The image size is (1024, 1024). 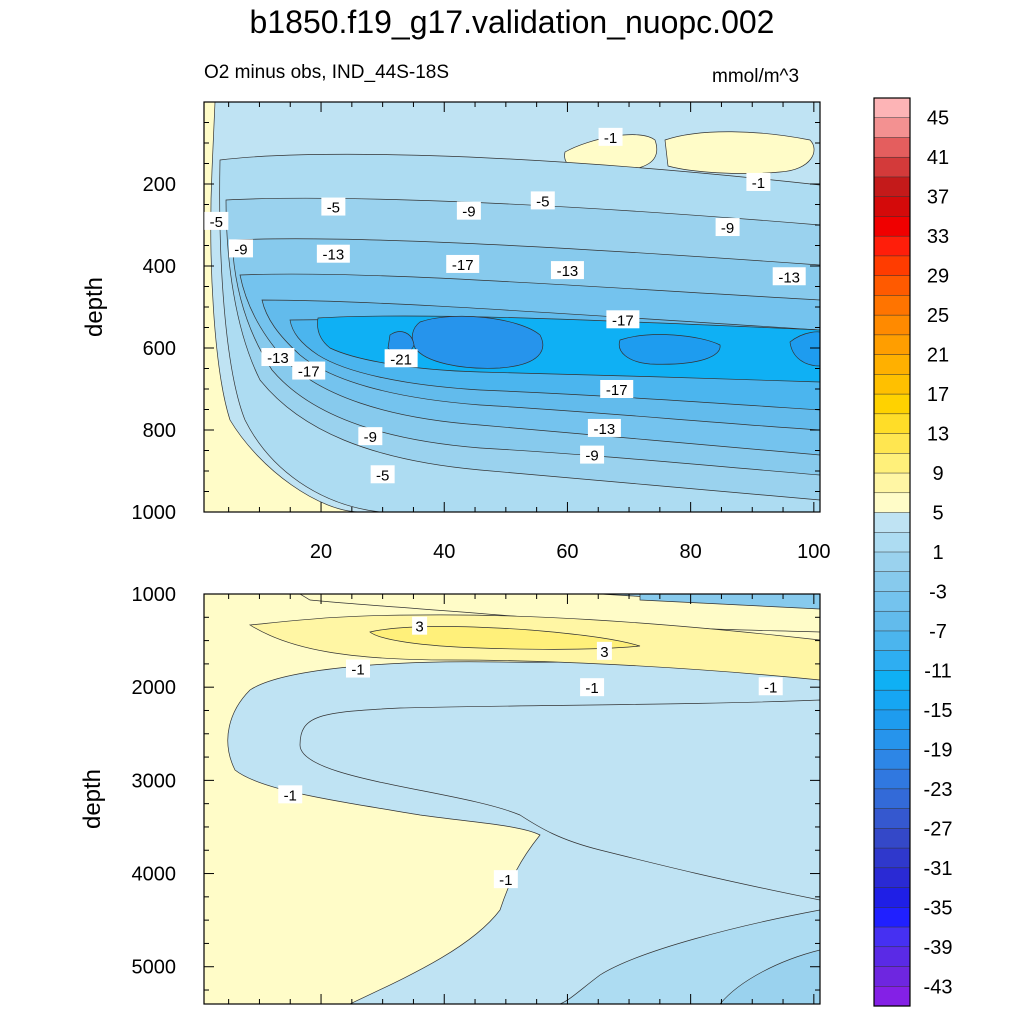 I want to click on colorbar-label: -19, so click(x=938, y=750).